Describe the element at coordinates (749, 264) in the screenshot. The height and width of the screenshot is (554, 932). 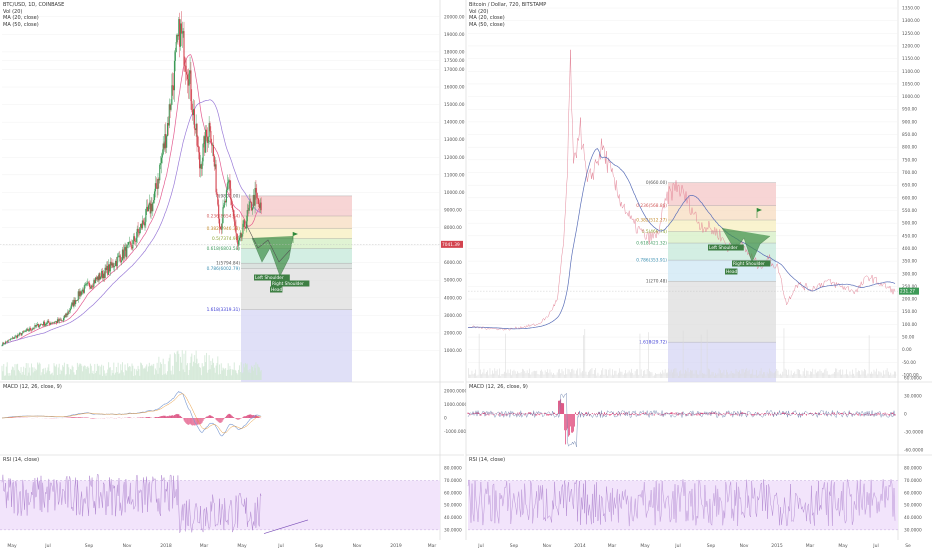
I see `right-right-shoulder-label: Right Shoulder` at that location.